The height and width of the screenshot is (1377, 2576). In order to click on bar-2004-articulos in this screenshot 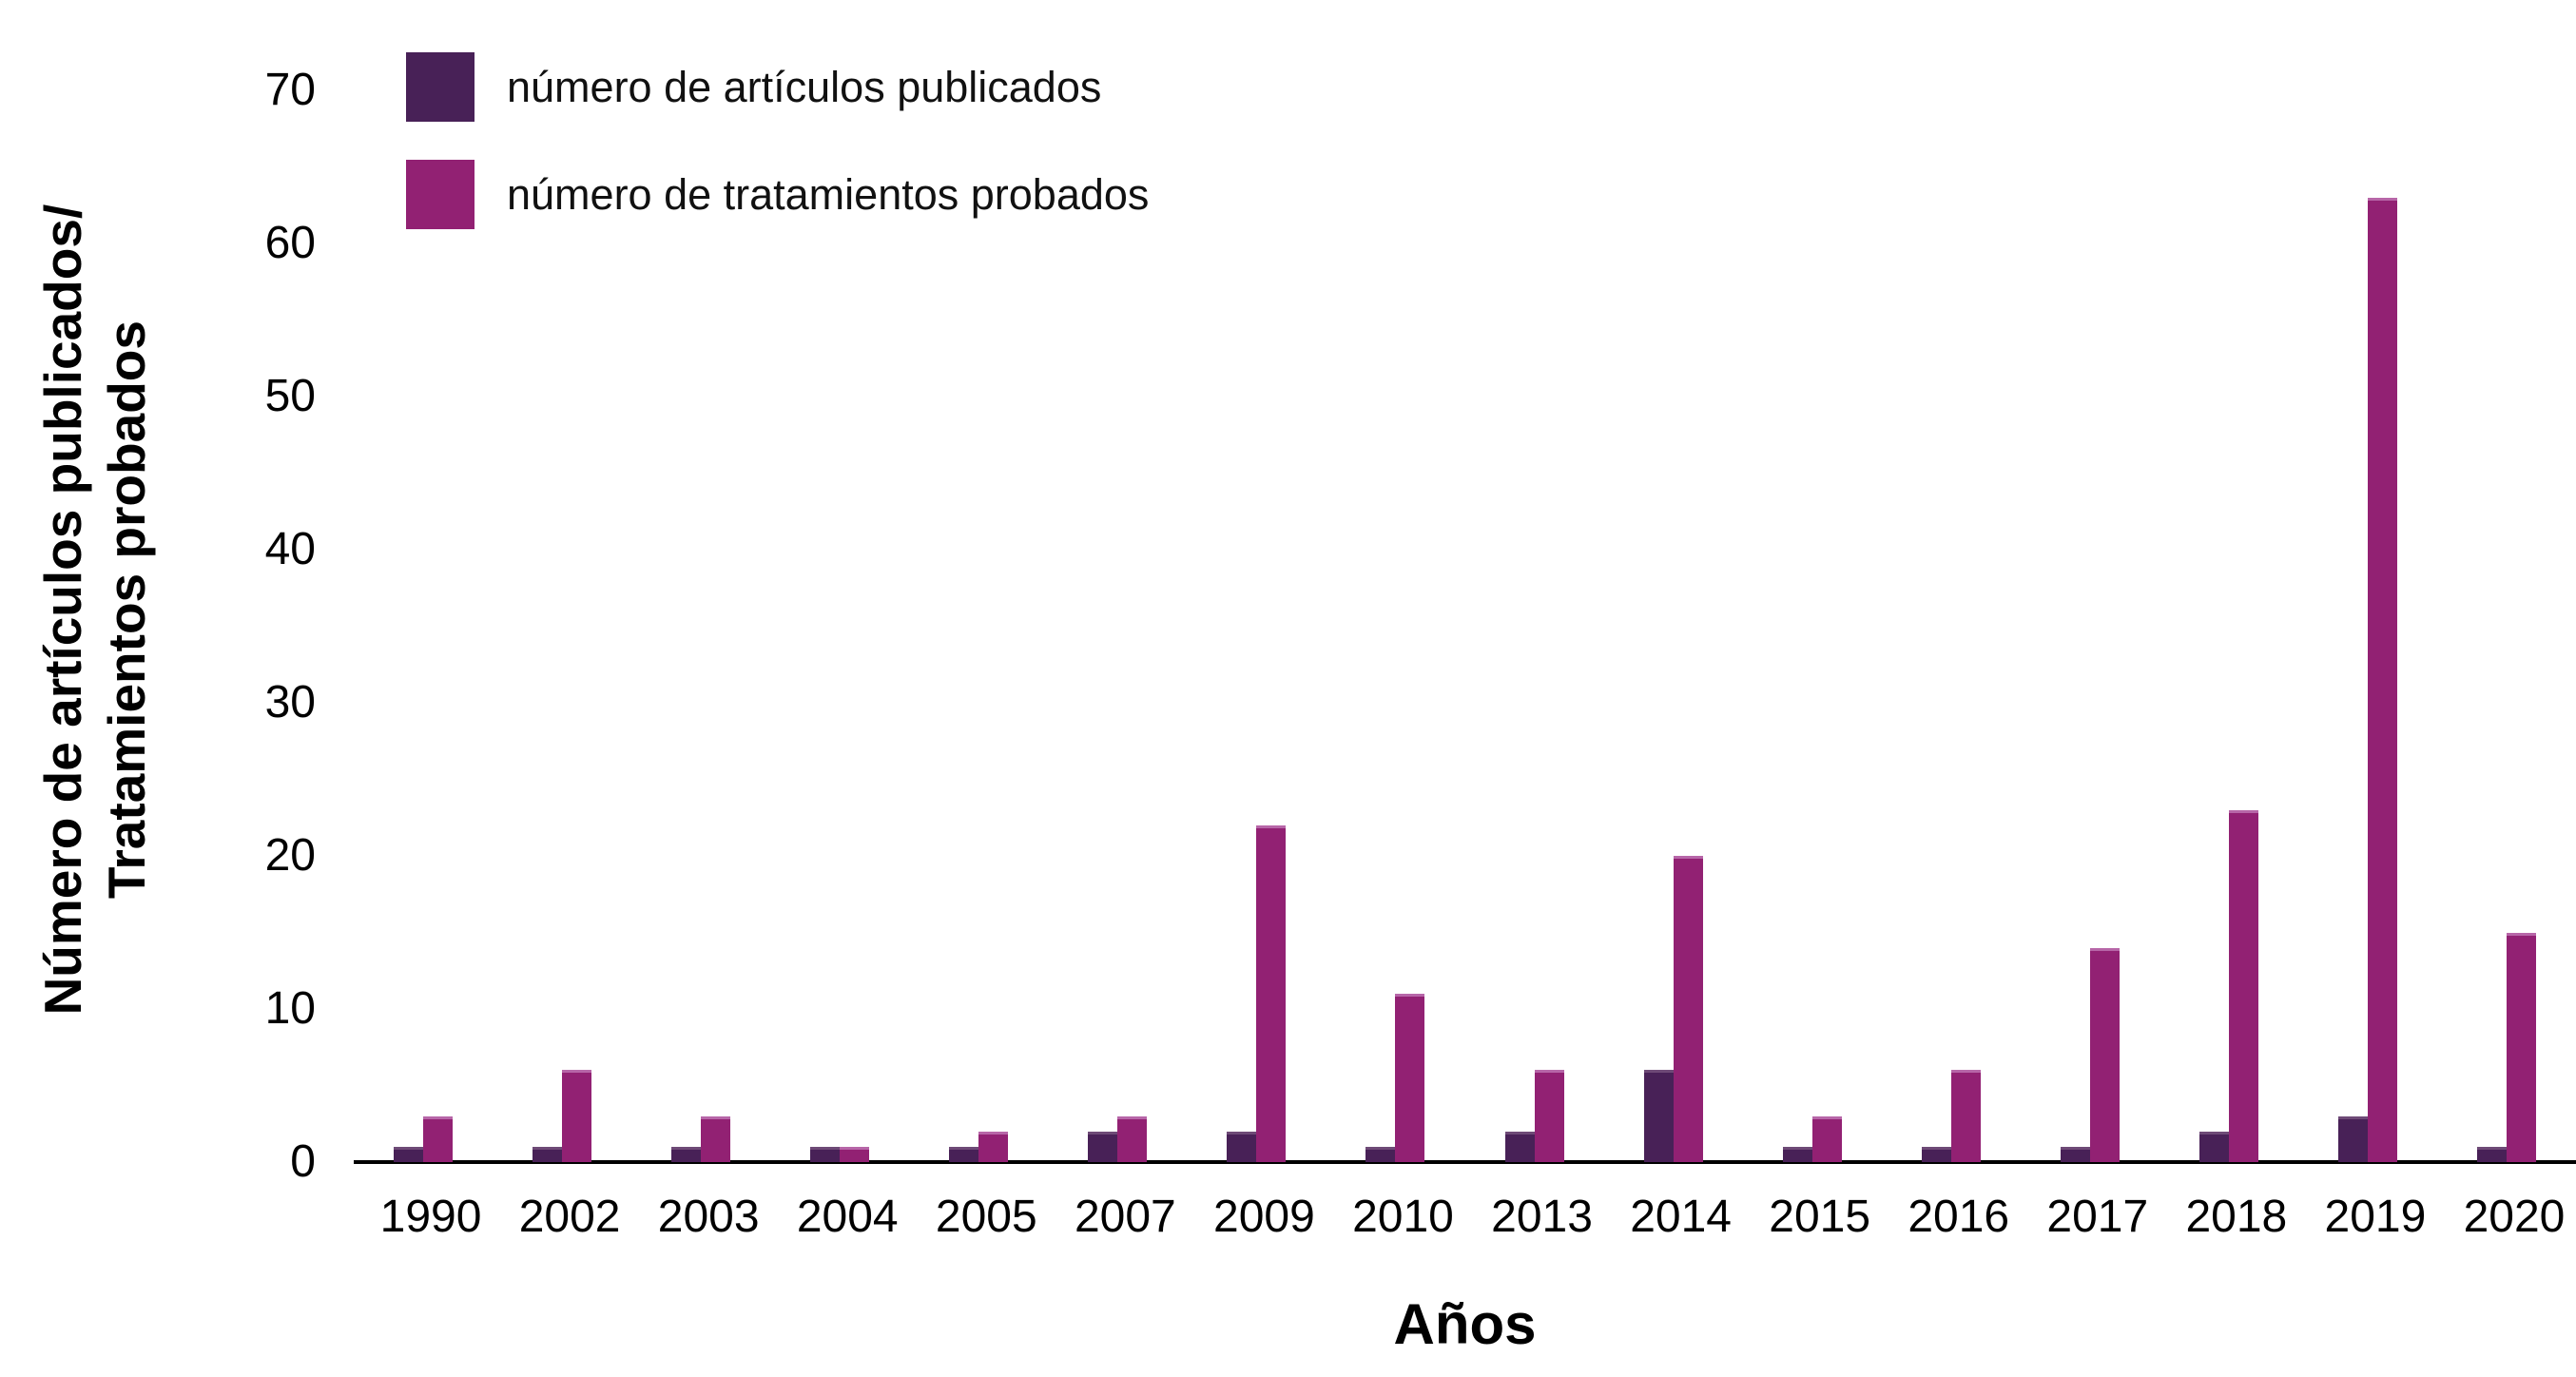, I will do `click(825, 1154)`.